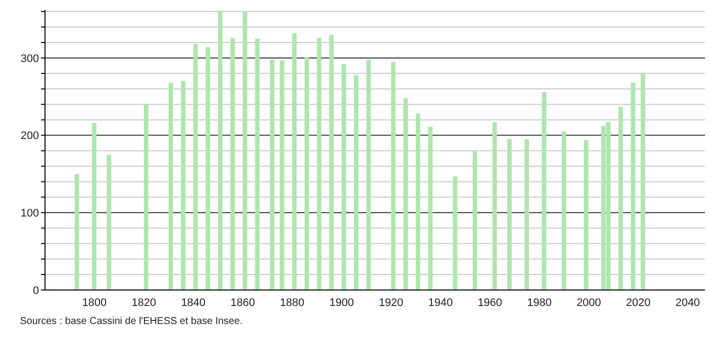 Image resolution: width=710 pixels, height=340 pixels. What do you see at coordinates (193, 302) in the screenshot?
I see `x-tick-label: 1840` at bounding box center [193, 302].